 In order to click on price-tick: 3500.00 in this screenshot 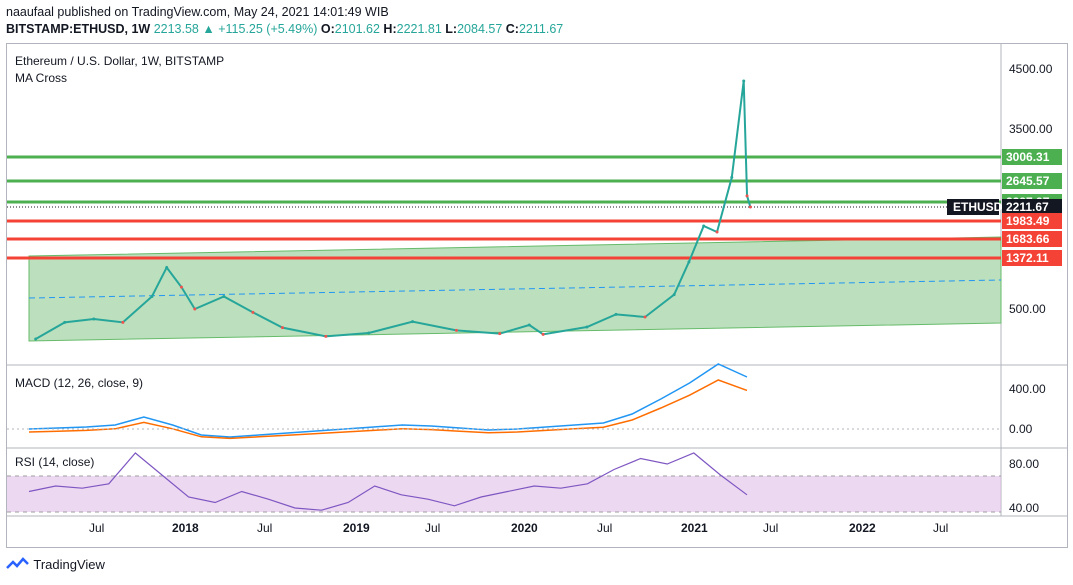, I will do `click(1031, 129)`.